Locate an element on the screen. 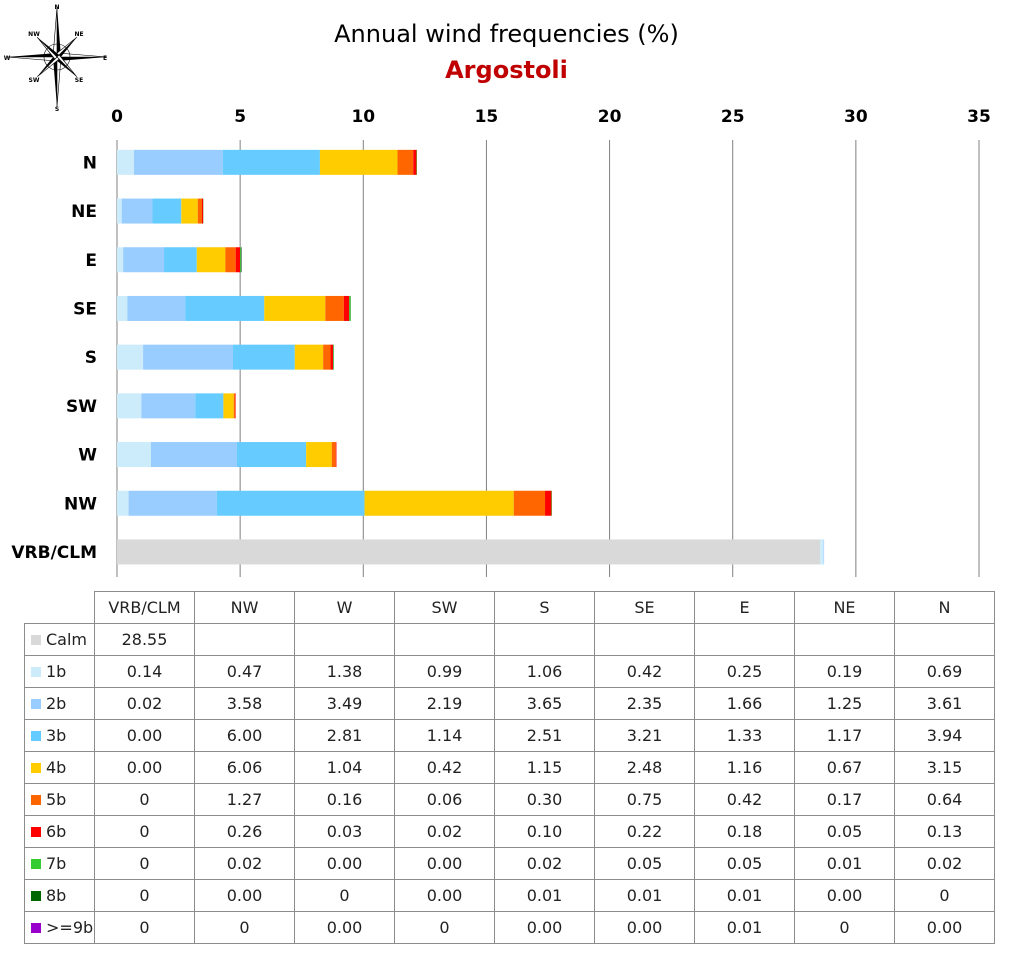 The width and height of the screenshot is (1013, 967). table-row: 2b 0.02 3.58 3.49 2.19 3.65 2.35 1.66 1.25 3.61 is located at coordinates (509, 703).